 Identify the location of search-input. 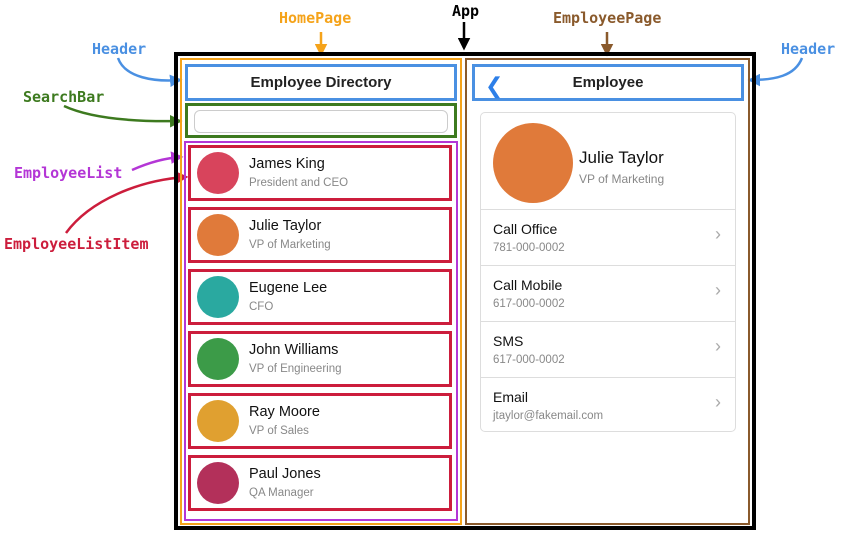
(321, 121).